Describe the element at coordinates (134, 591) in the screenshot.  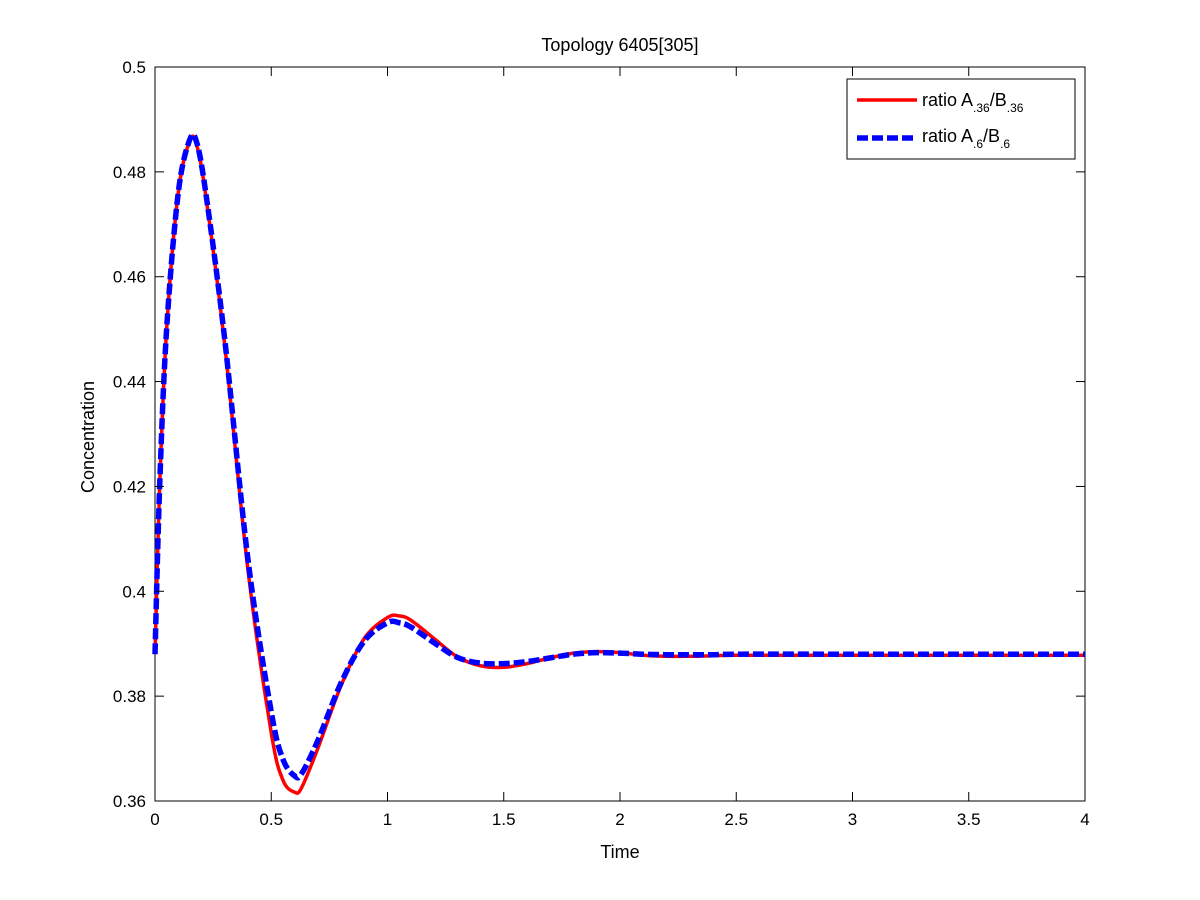
I see `y-tick-label: 0.4` at that location.